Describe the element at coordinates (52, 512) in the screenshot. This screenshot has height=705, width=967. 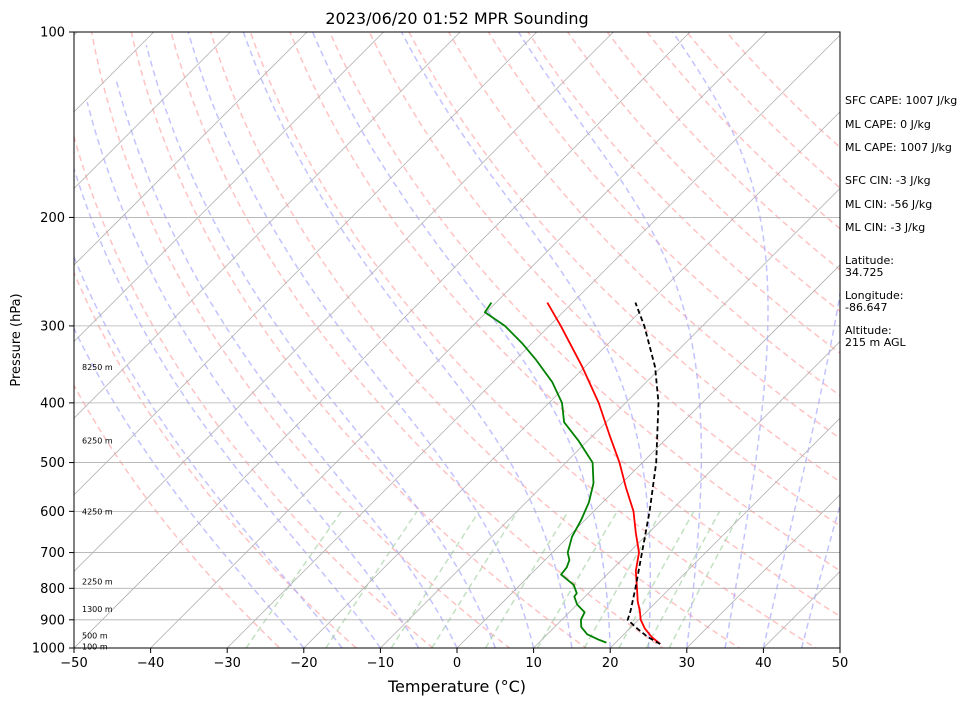
I see `y-tick-label: 600` at that location.